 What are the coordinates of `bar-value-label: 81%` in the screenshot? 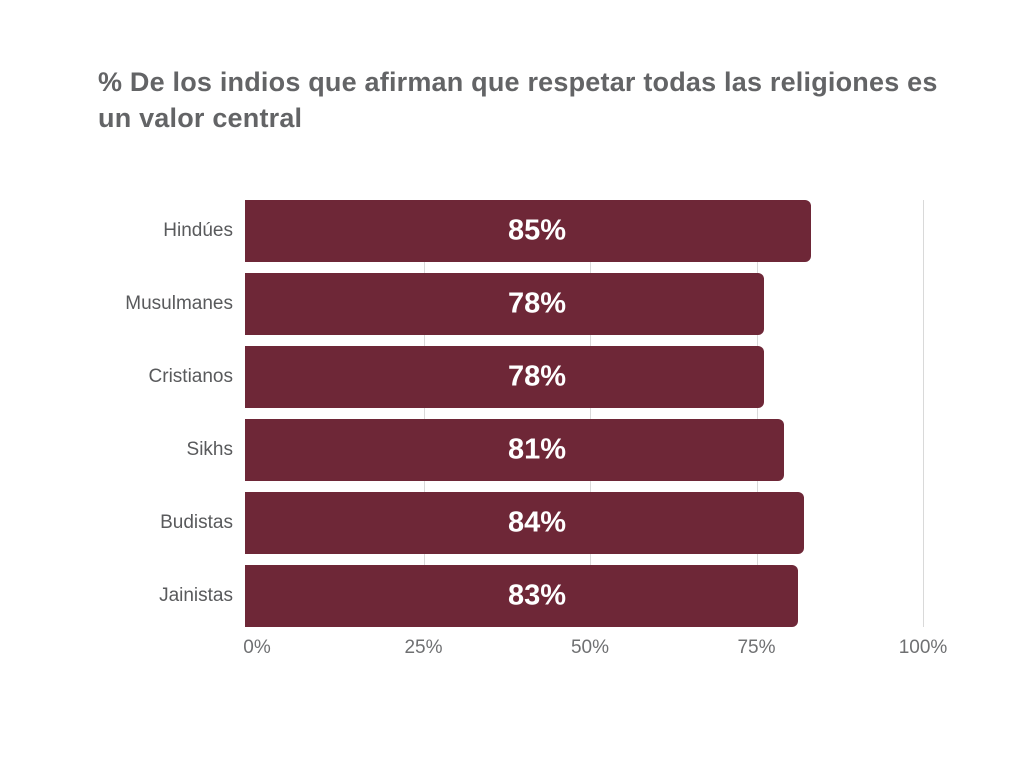 It's located at (537, 449).